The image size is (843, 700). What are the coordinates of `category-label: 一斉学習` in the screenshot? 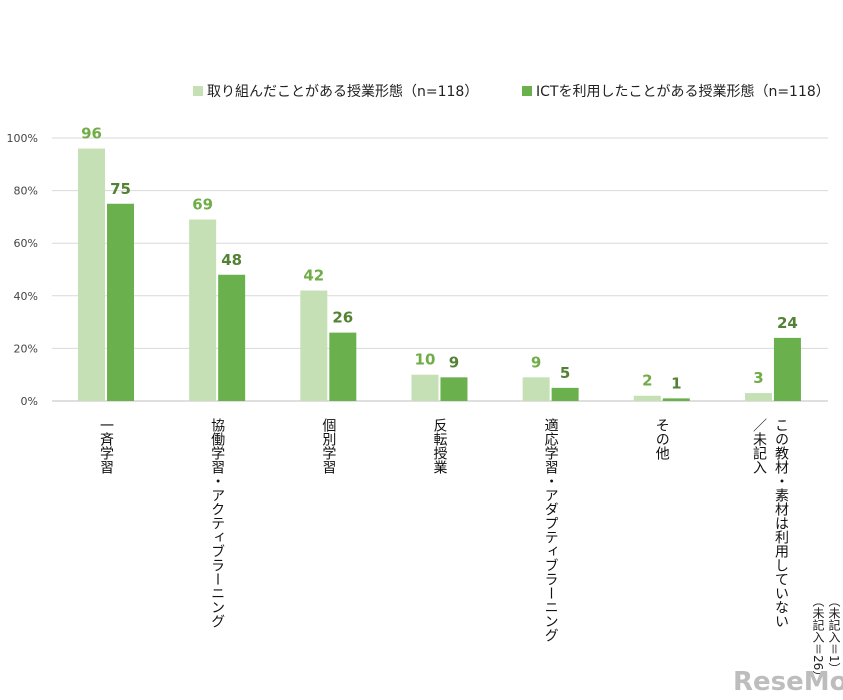 It's located at (106, 446).